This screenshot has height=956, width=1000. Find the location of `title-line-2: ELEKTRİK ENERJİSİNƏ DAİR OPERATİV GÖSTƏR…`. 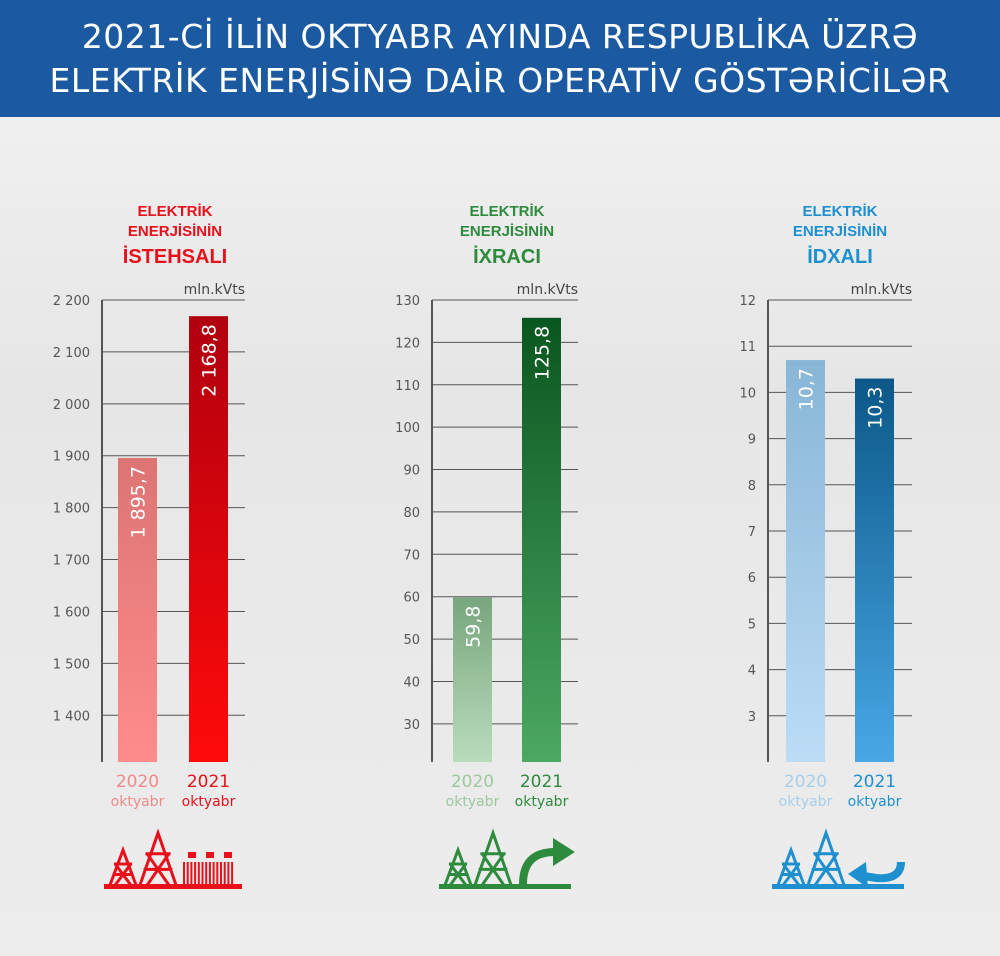

title-line-2: ELEKTRİK ENERJİSİNƏ DAİR OPERATİV GÖSTƏR… is located at coordinates (500, 80).